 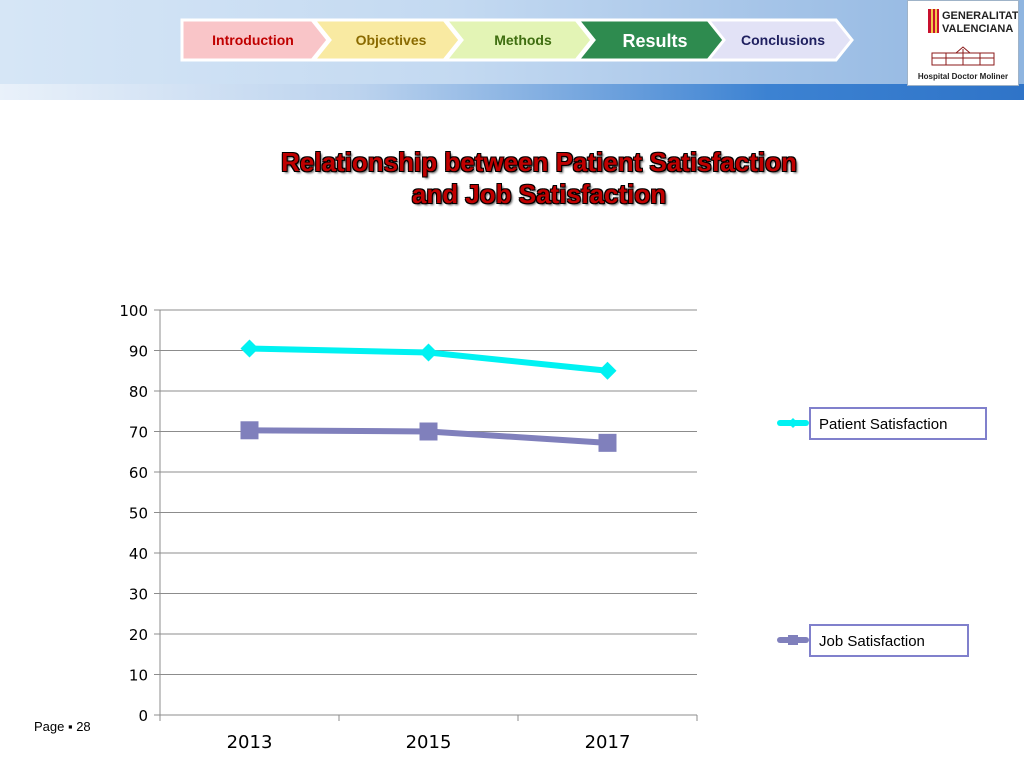 I want to click on legend-label: Patient Satisfaction, so click(x=883, y=424).